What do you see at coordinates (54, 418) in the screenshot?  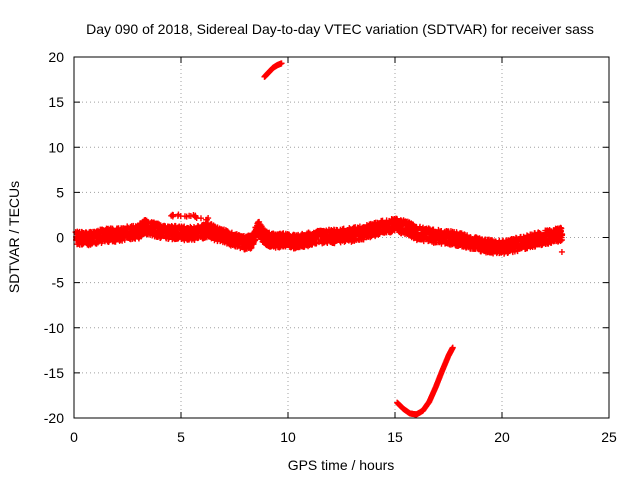 I see `y-tick-label: -20` at bounding box center [54, 418].